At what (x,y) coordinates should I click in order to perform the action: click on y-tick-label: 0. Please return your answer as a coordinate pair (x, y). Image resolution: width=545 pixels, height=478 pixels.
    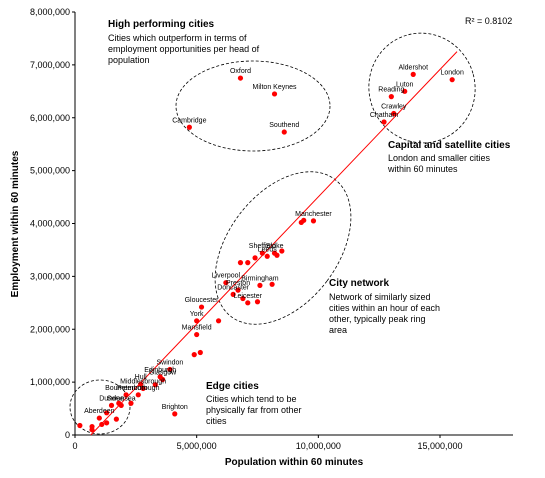
    Looking at the image, I should click on (67, 435).